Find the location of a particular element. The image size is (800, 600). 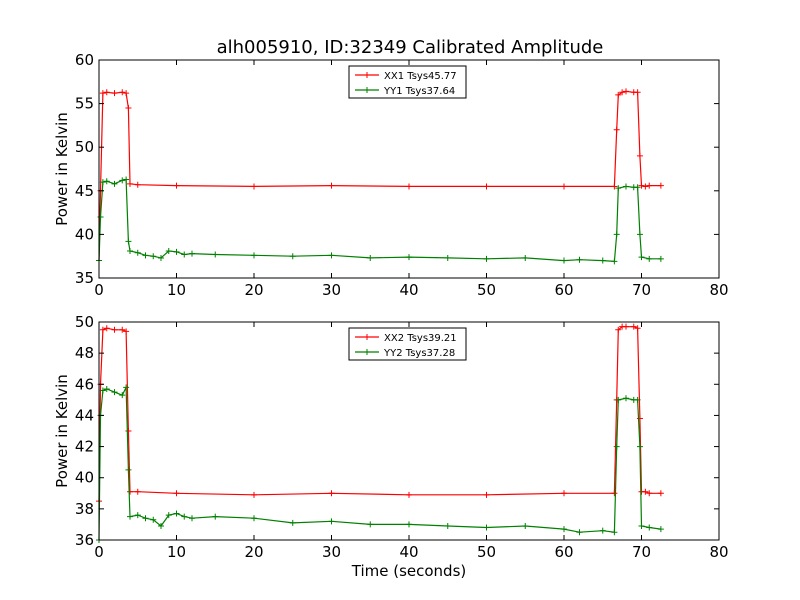

y-tick-label: 60 is located at coordinates (84, 60).